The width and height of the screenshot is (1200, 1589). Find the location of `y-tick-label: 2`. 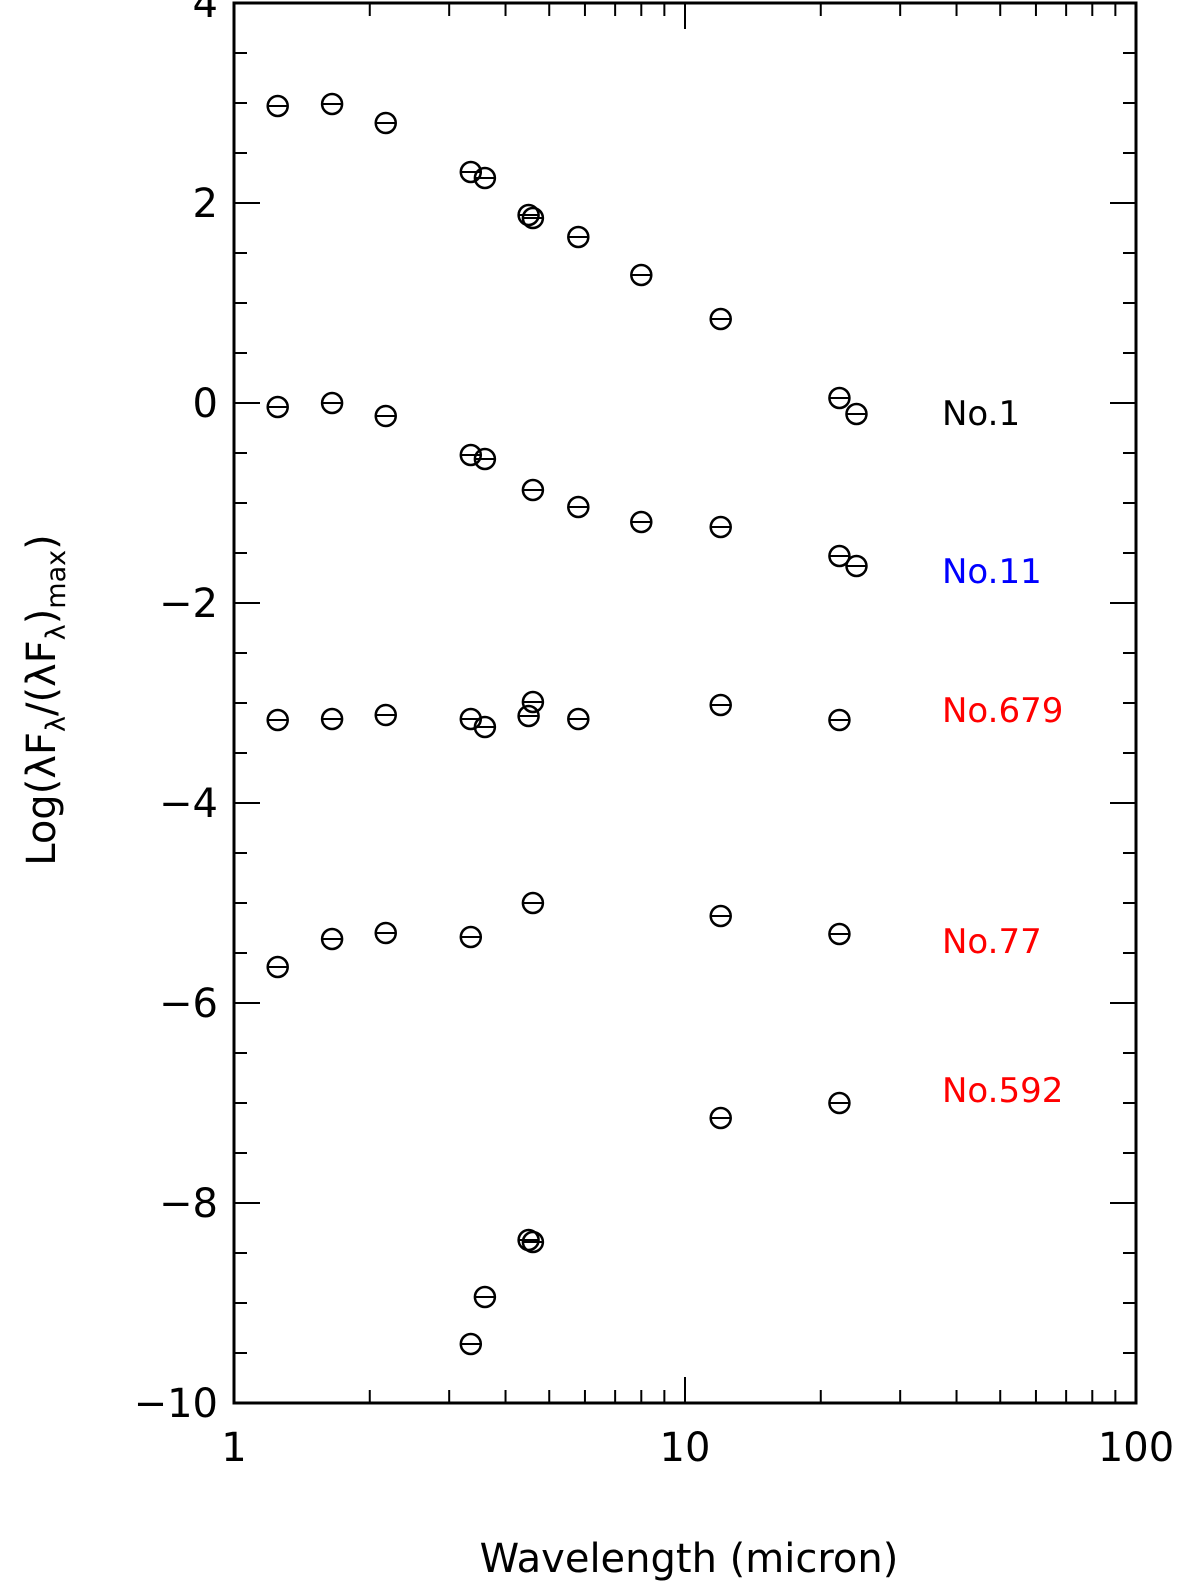

y-tick-label: 2 is located at coordinates (205, 204).